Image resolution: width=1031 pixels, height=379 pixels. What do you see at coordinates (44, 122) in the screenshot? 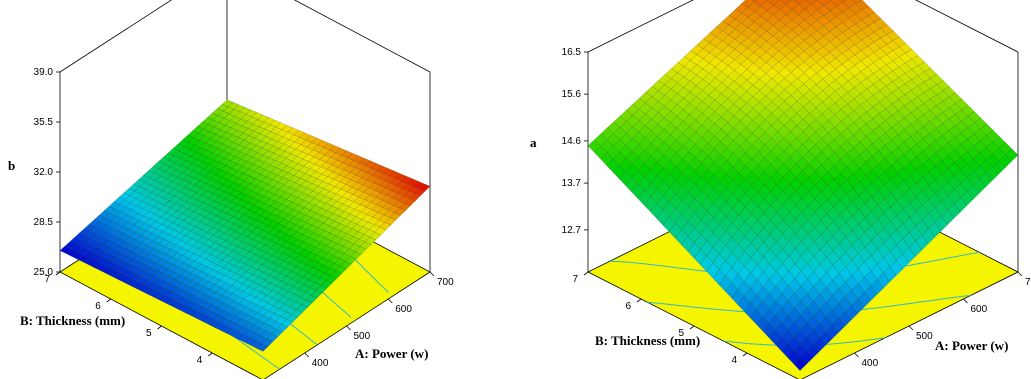
I see `z-tick-label: 35.5` at bounding box center [44, 122].